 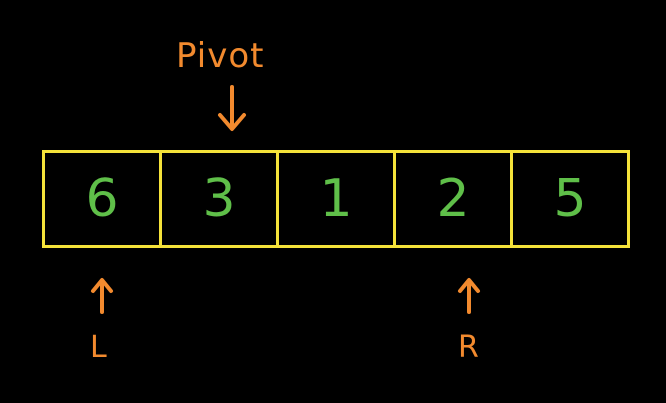 What do you see at coordinates (220, 56) in the screenshot?
I see `pivot-label: Pivot` at bounding box center [220, 56].